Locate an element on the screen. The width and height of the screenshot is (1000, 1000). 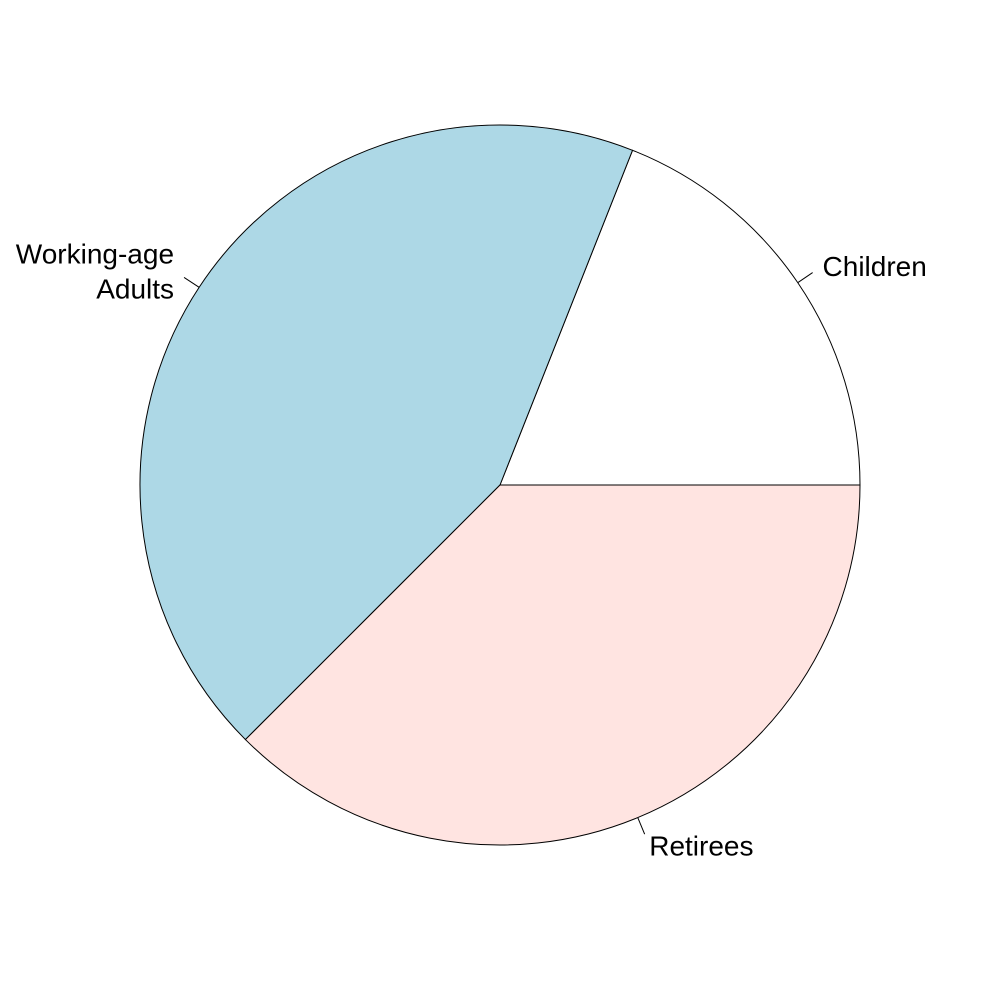
leader-line-working-age-adults is located at coordinates (191, 282).